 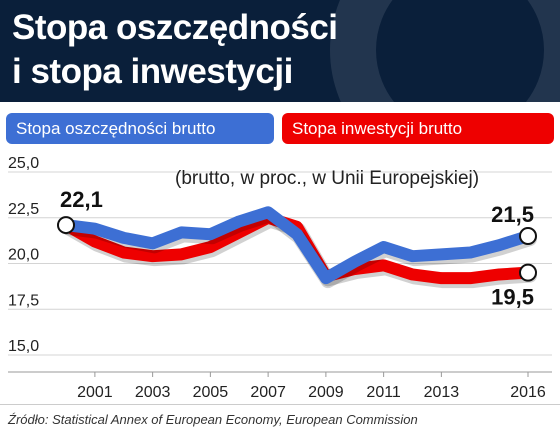 I want to click on x-tick-label: 2005, so click(x=211, y=392).